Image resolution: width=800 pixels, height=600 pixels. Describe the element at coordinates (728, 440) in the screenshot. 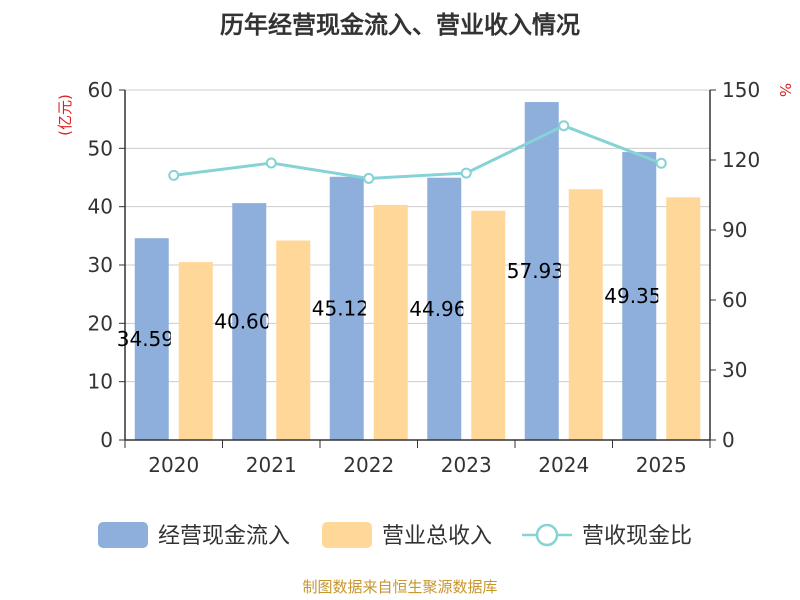

I see `right-tick-label: 0` at that location.